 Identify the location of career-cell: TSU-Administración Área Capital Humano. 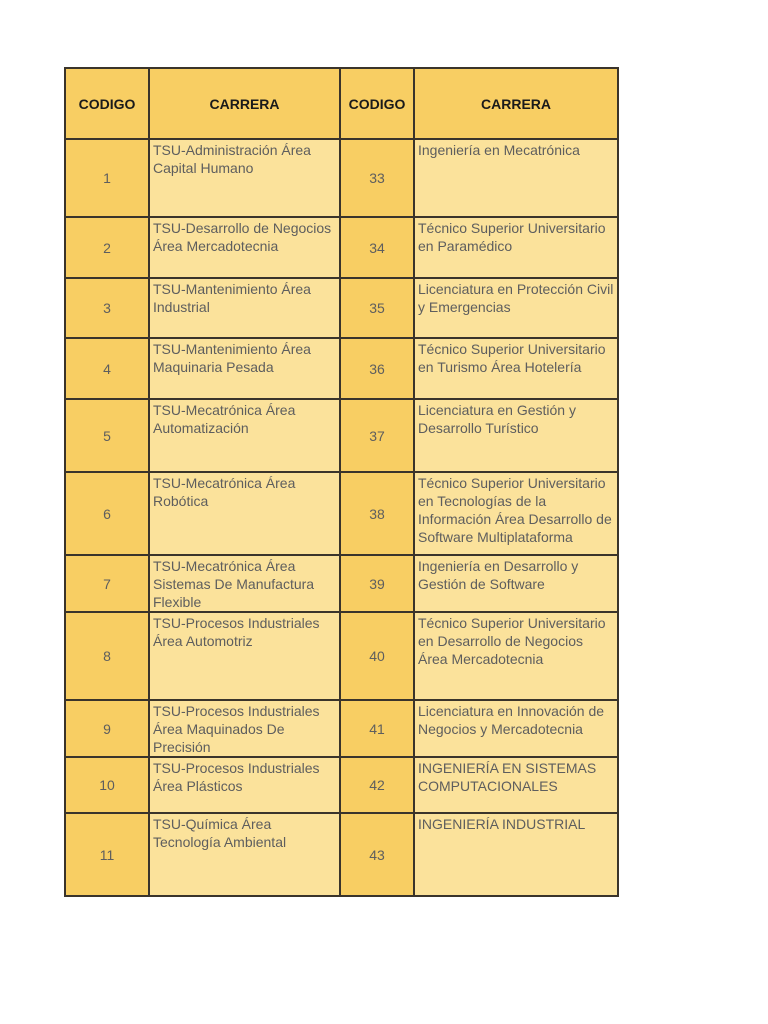
(244, 178).